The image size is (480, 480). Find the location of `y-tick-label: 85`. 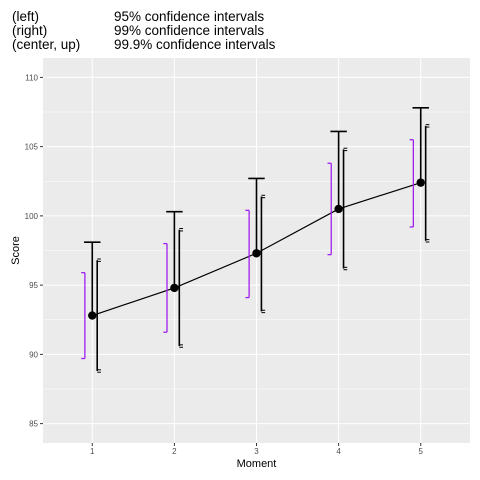

y-tick-label: 85 is located at coordinates (33, 424).